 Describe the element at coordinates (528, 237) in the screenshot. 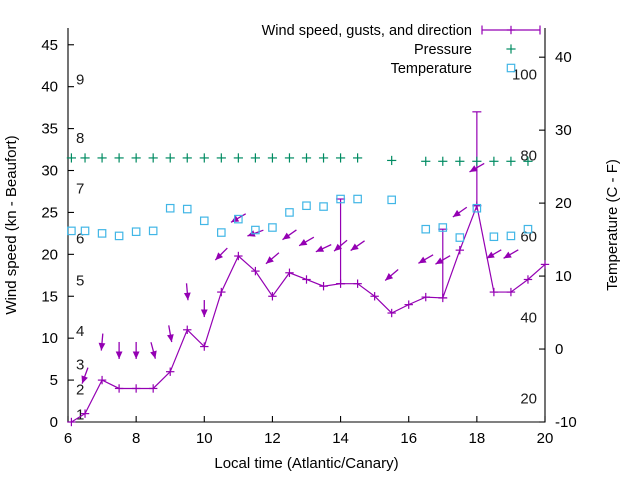

I see `fahrenheit-label: 60` at that location.